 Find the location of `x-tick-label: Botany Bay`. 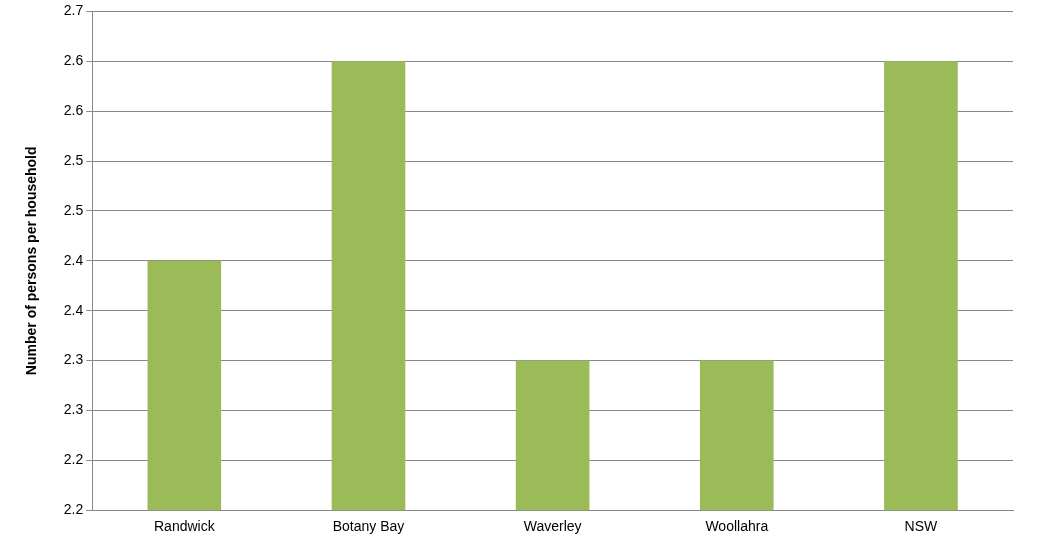

x-tick-label: Botany Bay is located at coordinates (368, 526).